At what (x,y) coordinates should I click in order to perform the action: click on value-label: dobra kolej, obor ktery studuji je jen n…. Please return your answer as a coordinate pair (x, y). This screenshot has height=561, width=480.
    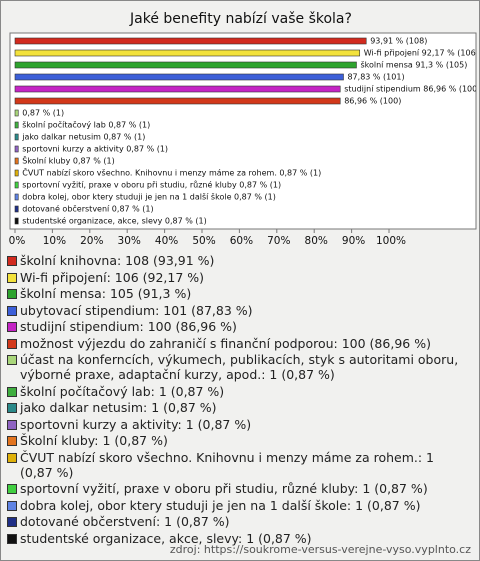
    Looking at the image, I should click on (149, 197).